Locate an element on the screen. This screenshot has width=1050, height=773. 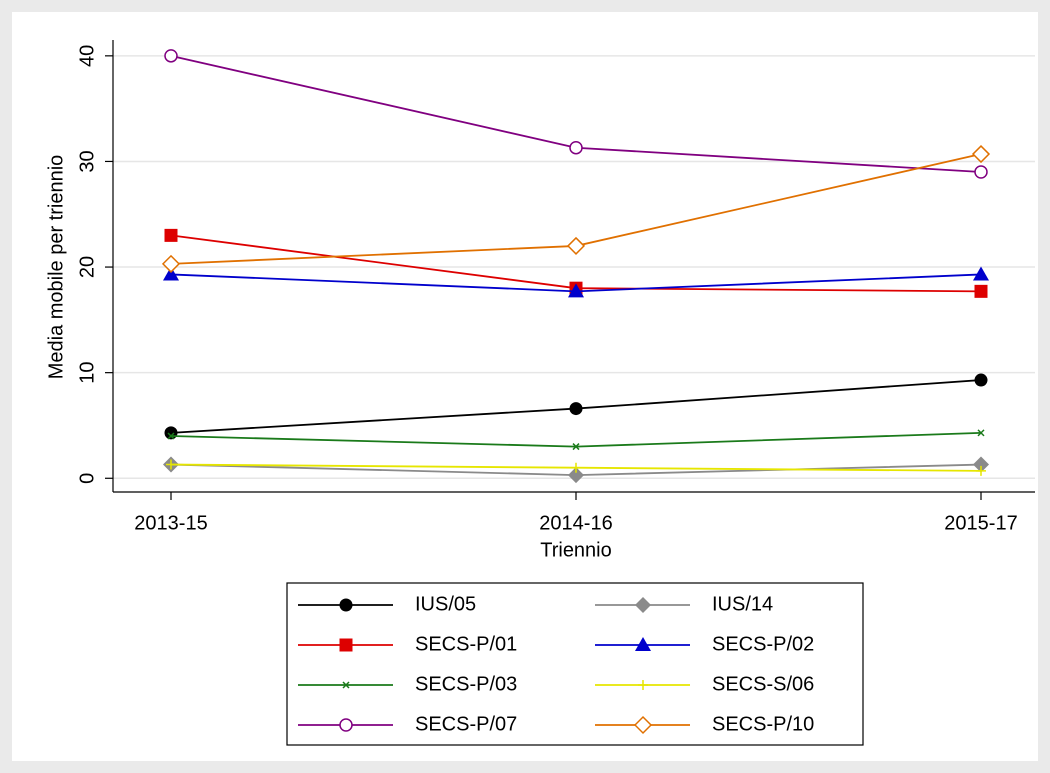
legend-label: SECS-P/01 is located at coordinates (466, 644).